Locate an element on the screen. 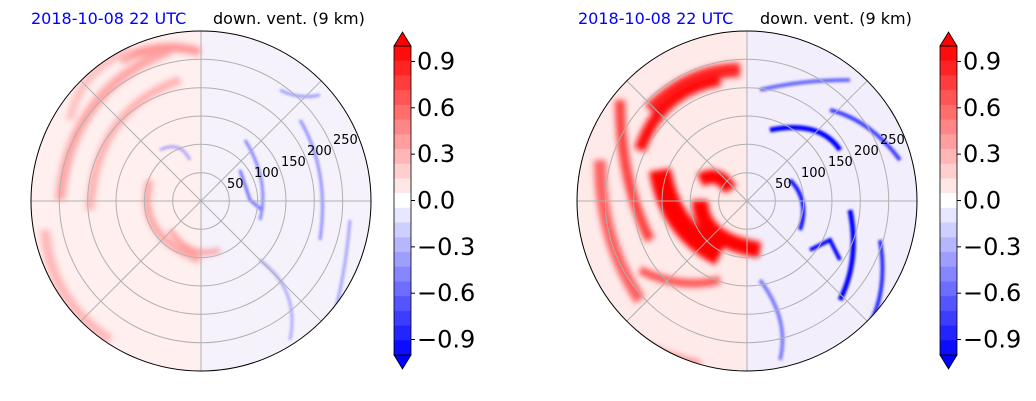  panel-left-date: 2018-10-08 22 UTC is located at coordinates (108, 18).